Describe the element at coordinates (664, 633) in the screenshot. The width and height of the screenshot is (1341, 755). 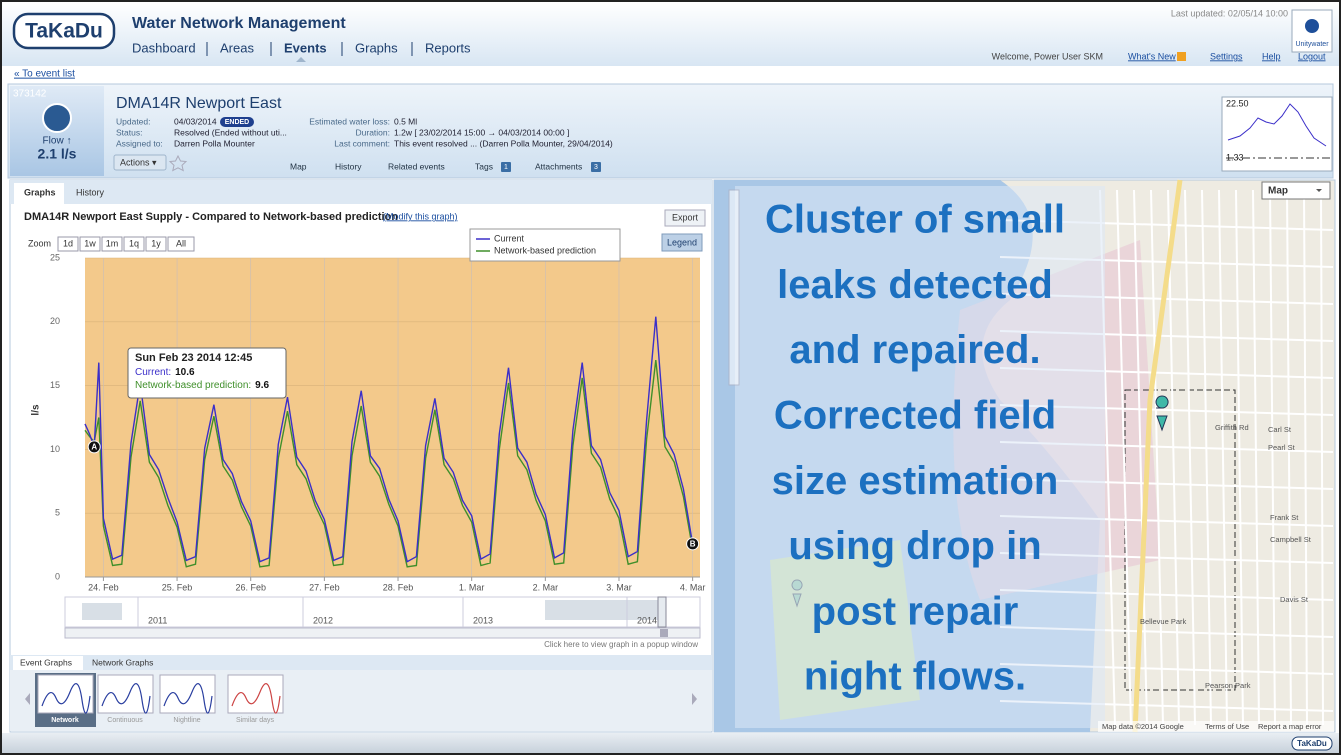
I see `scroll-thumb` at that location.